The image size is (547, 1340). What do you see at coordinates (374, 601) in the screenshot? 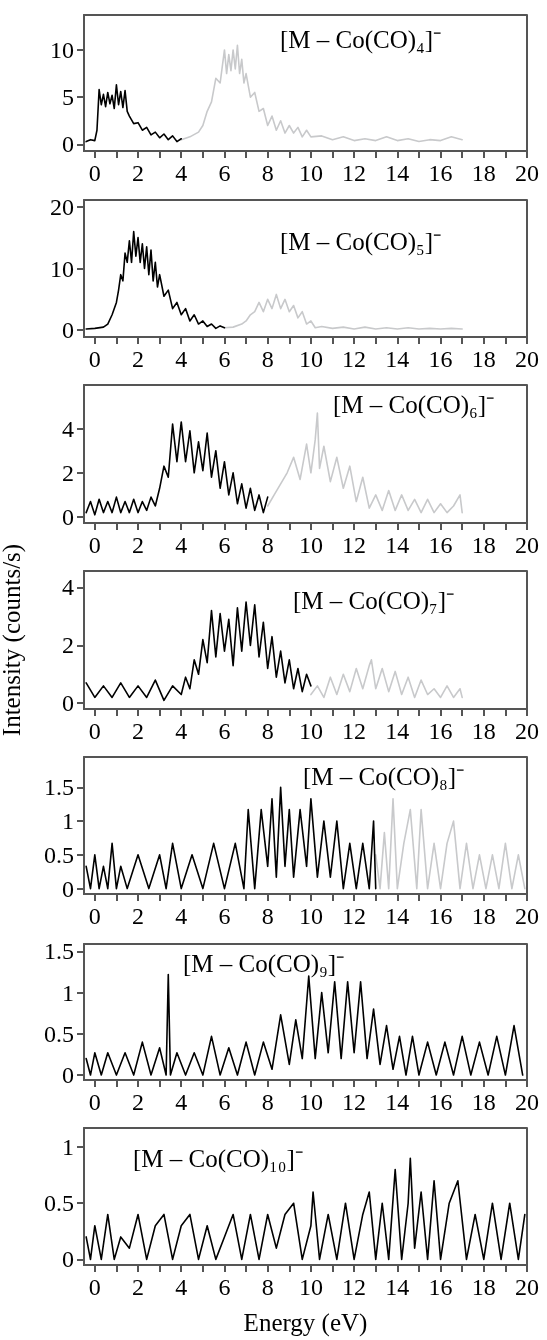
I see `text: [M – Co(CO)₇]⁻` at bounding box center [374, 601].